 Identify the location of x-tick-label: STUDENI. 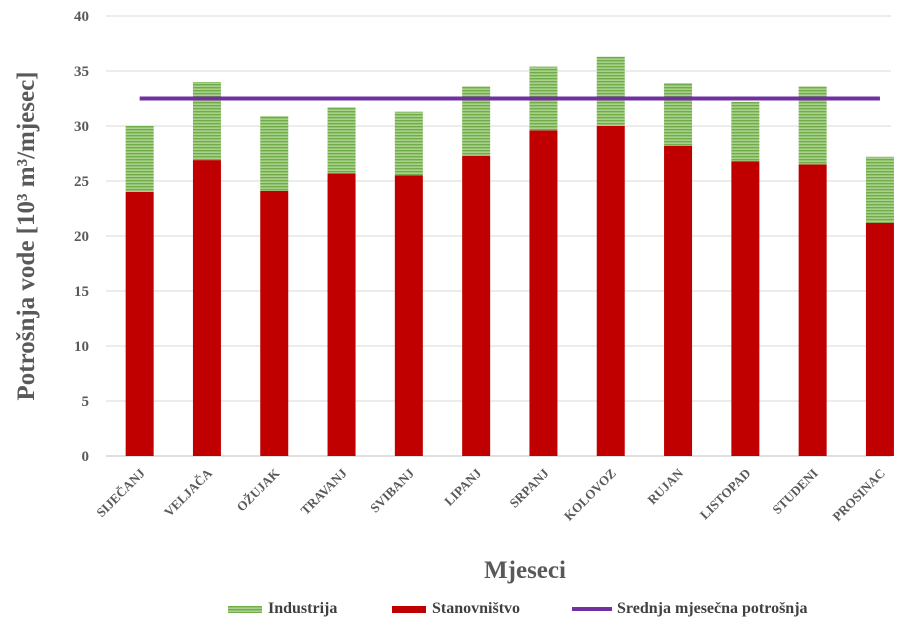
(794, 491).